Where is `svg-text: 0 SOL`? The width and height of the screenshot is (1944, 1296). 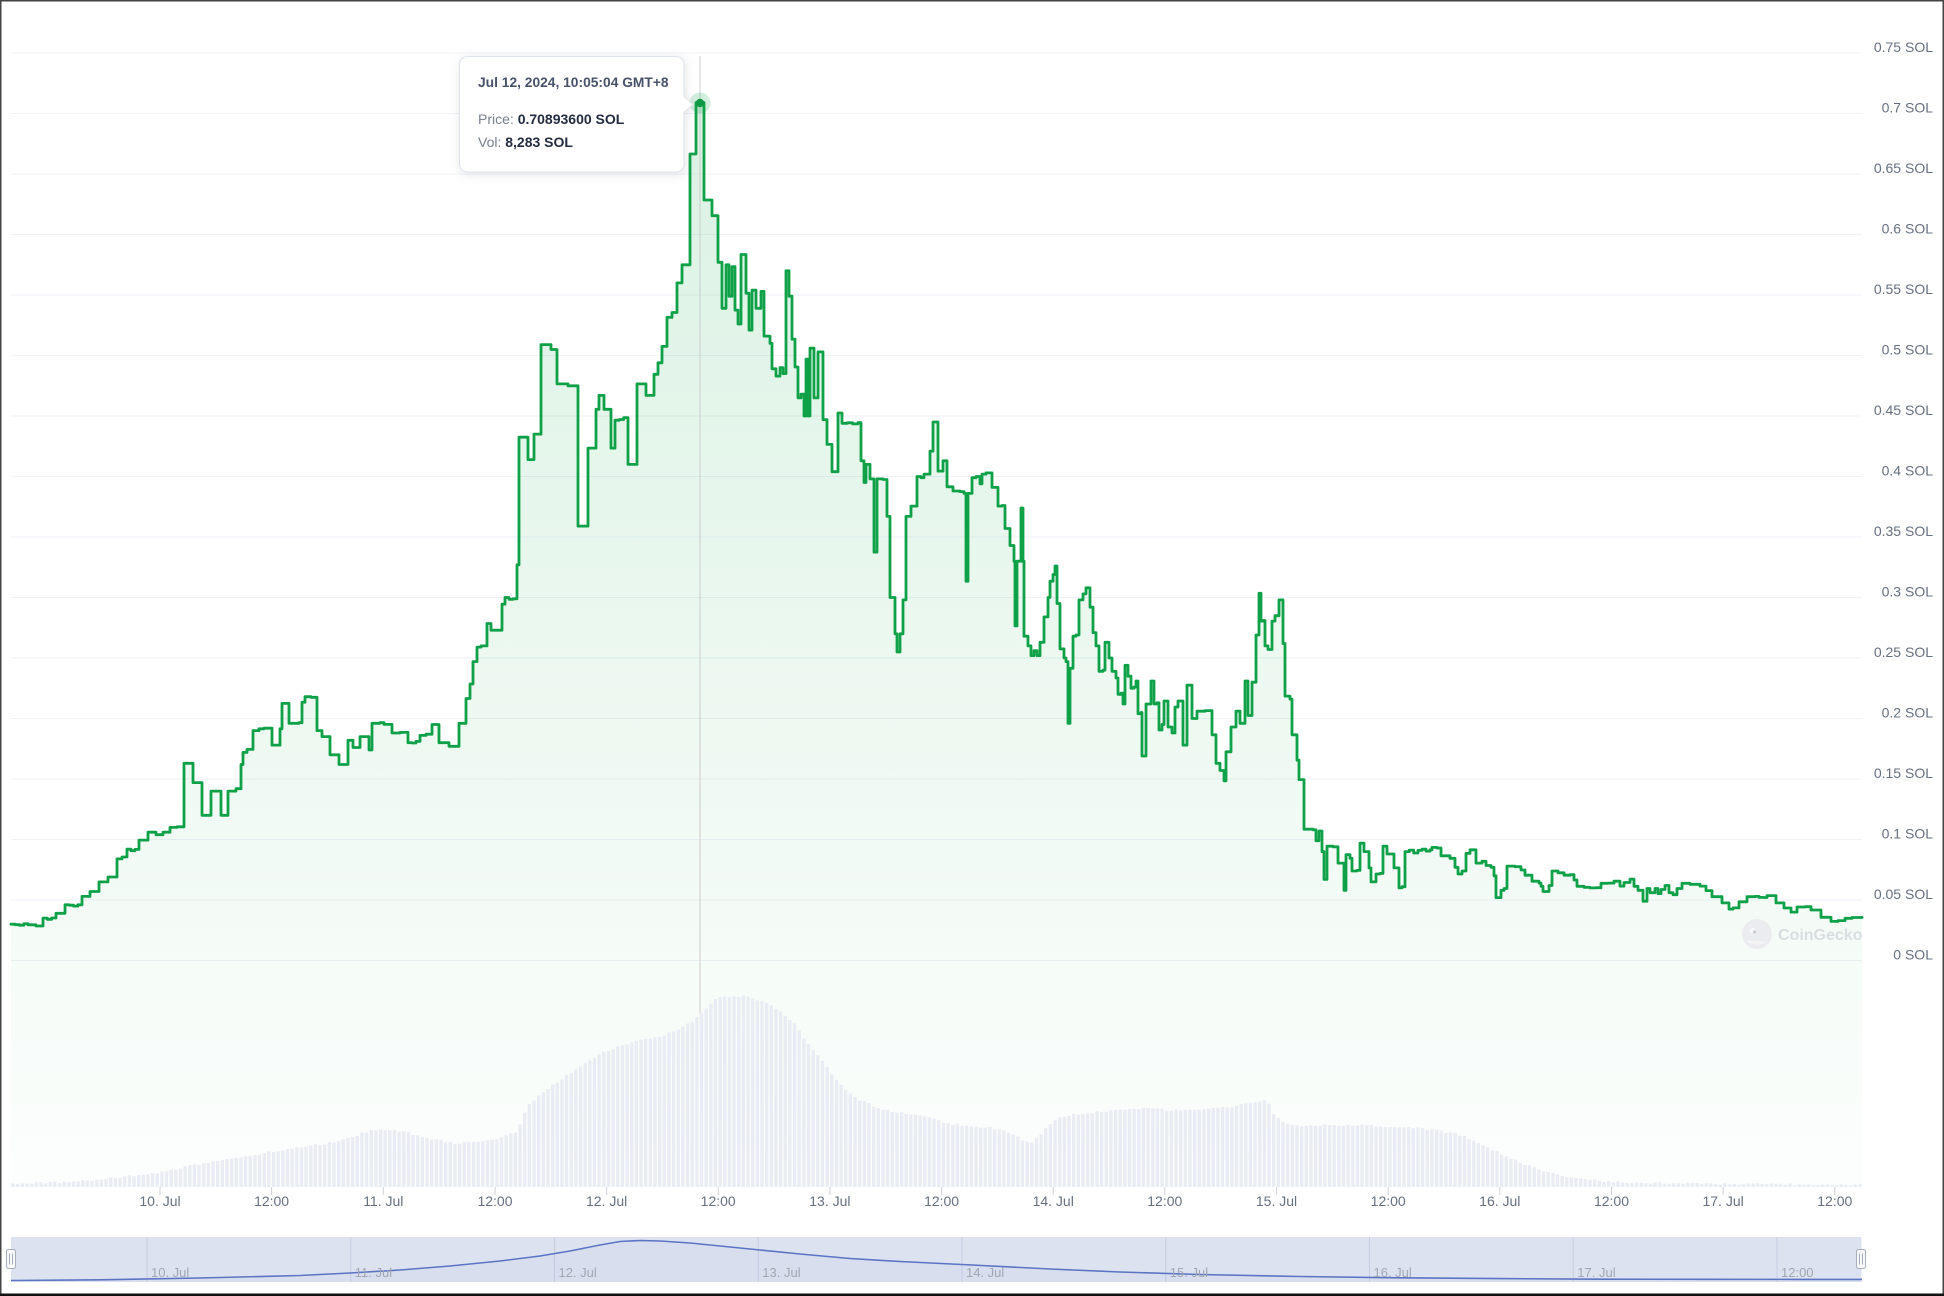 svg-text: 0 SOL is located at coordinates (1913, 955).